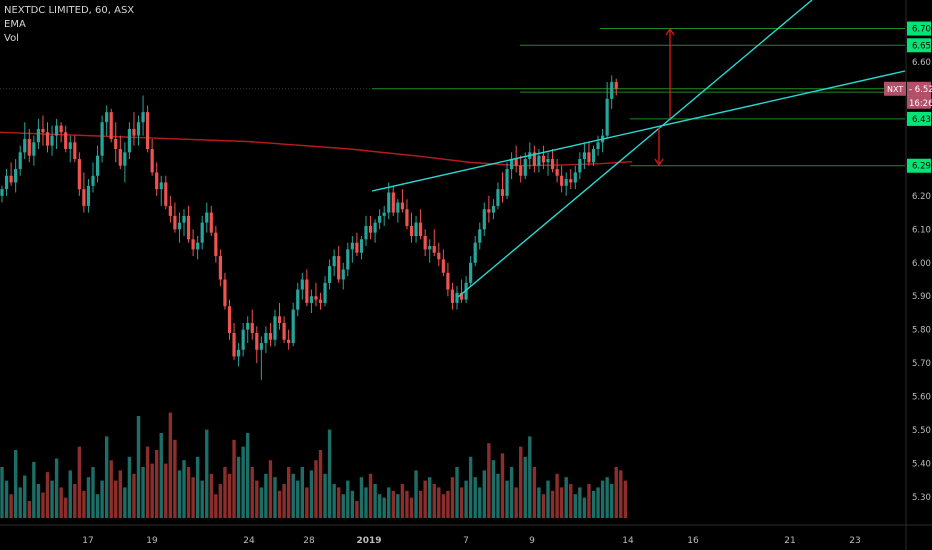 The height and width of the screenshot is (550, 932). I want to click on level-tag-label: 6.43, so click(921, 120).